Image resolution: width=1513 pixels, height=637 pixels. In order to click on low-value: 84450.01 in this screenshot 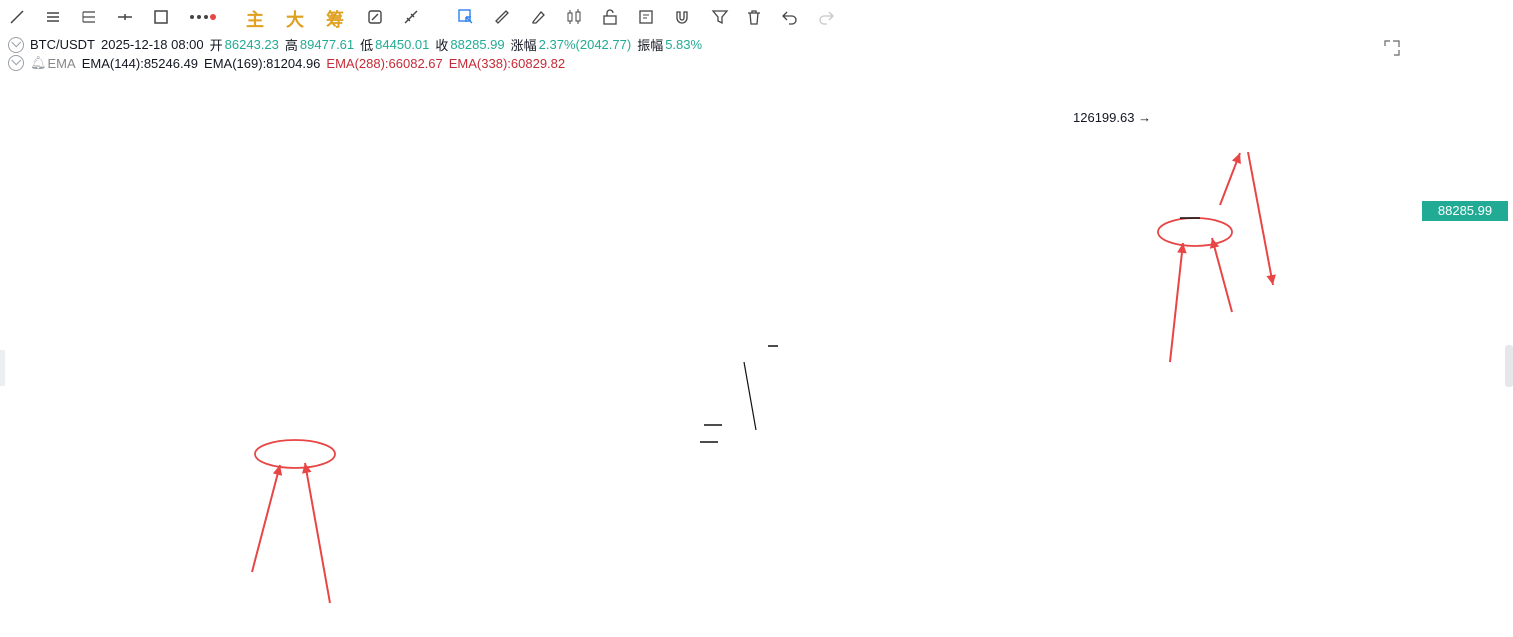, I will do `click(402, 44)`.